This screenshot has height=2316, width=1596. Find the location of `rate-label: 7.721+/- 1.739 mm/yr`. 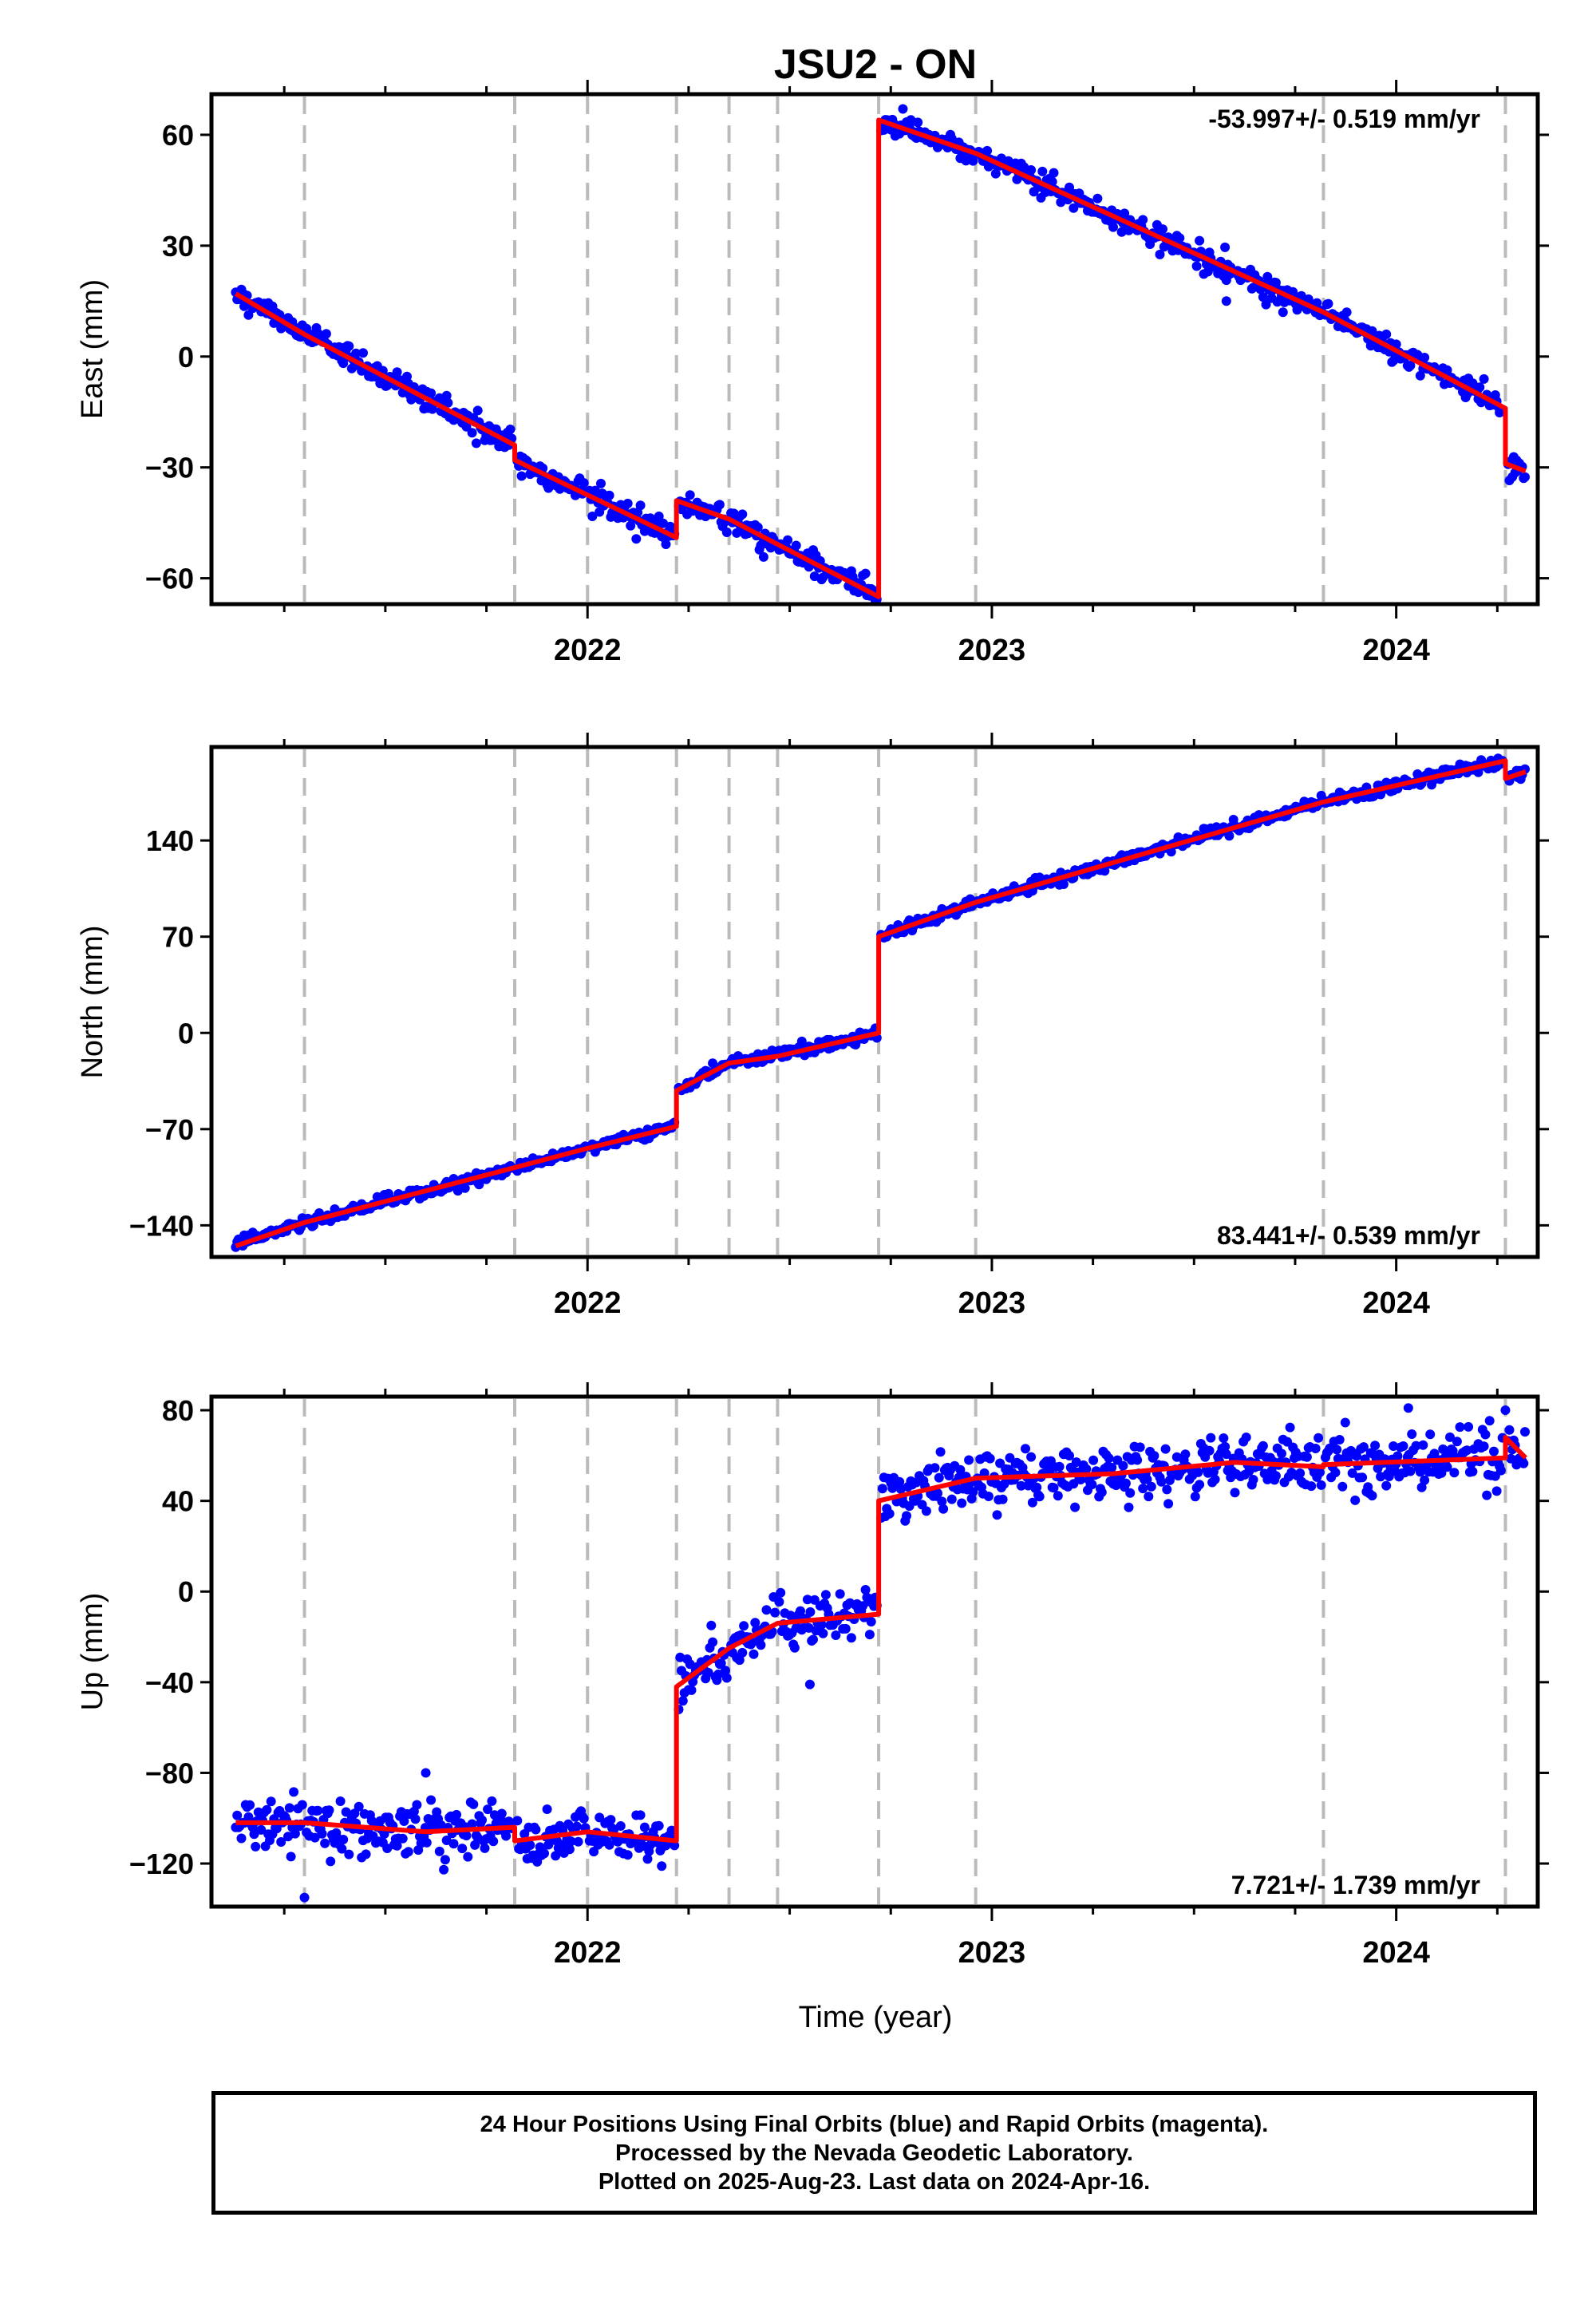

rate-label: 7.721+/- 1.739 mm/yr is located at coordinates (1355, 1885).